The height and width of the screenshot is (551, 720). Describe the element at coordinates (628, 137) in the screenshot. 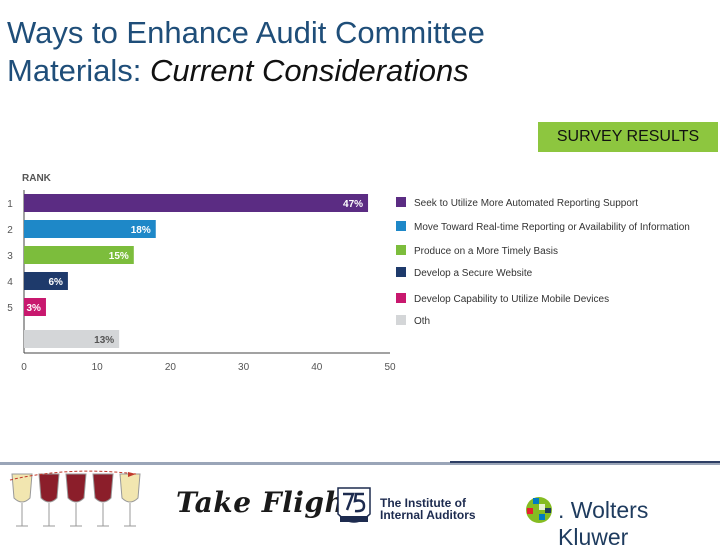

I see `survey-results-badge: SURVEY RESULTS` at that location.